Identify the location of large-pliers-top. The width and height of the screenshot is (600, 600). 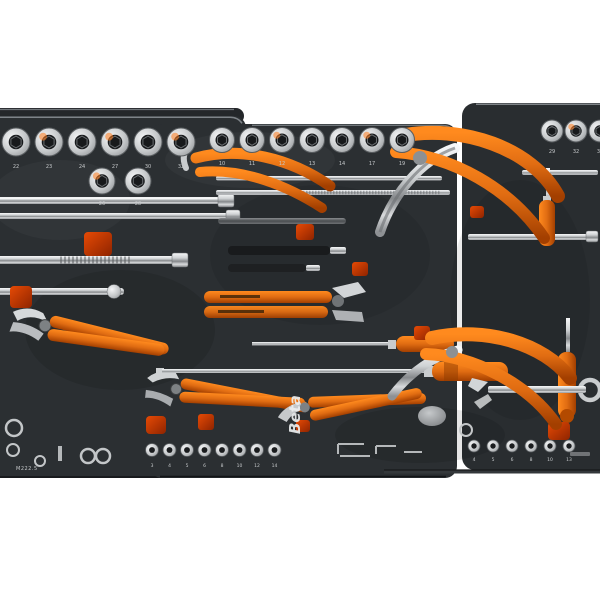
(470, 185).